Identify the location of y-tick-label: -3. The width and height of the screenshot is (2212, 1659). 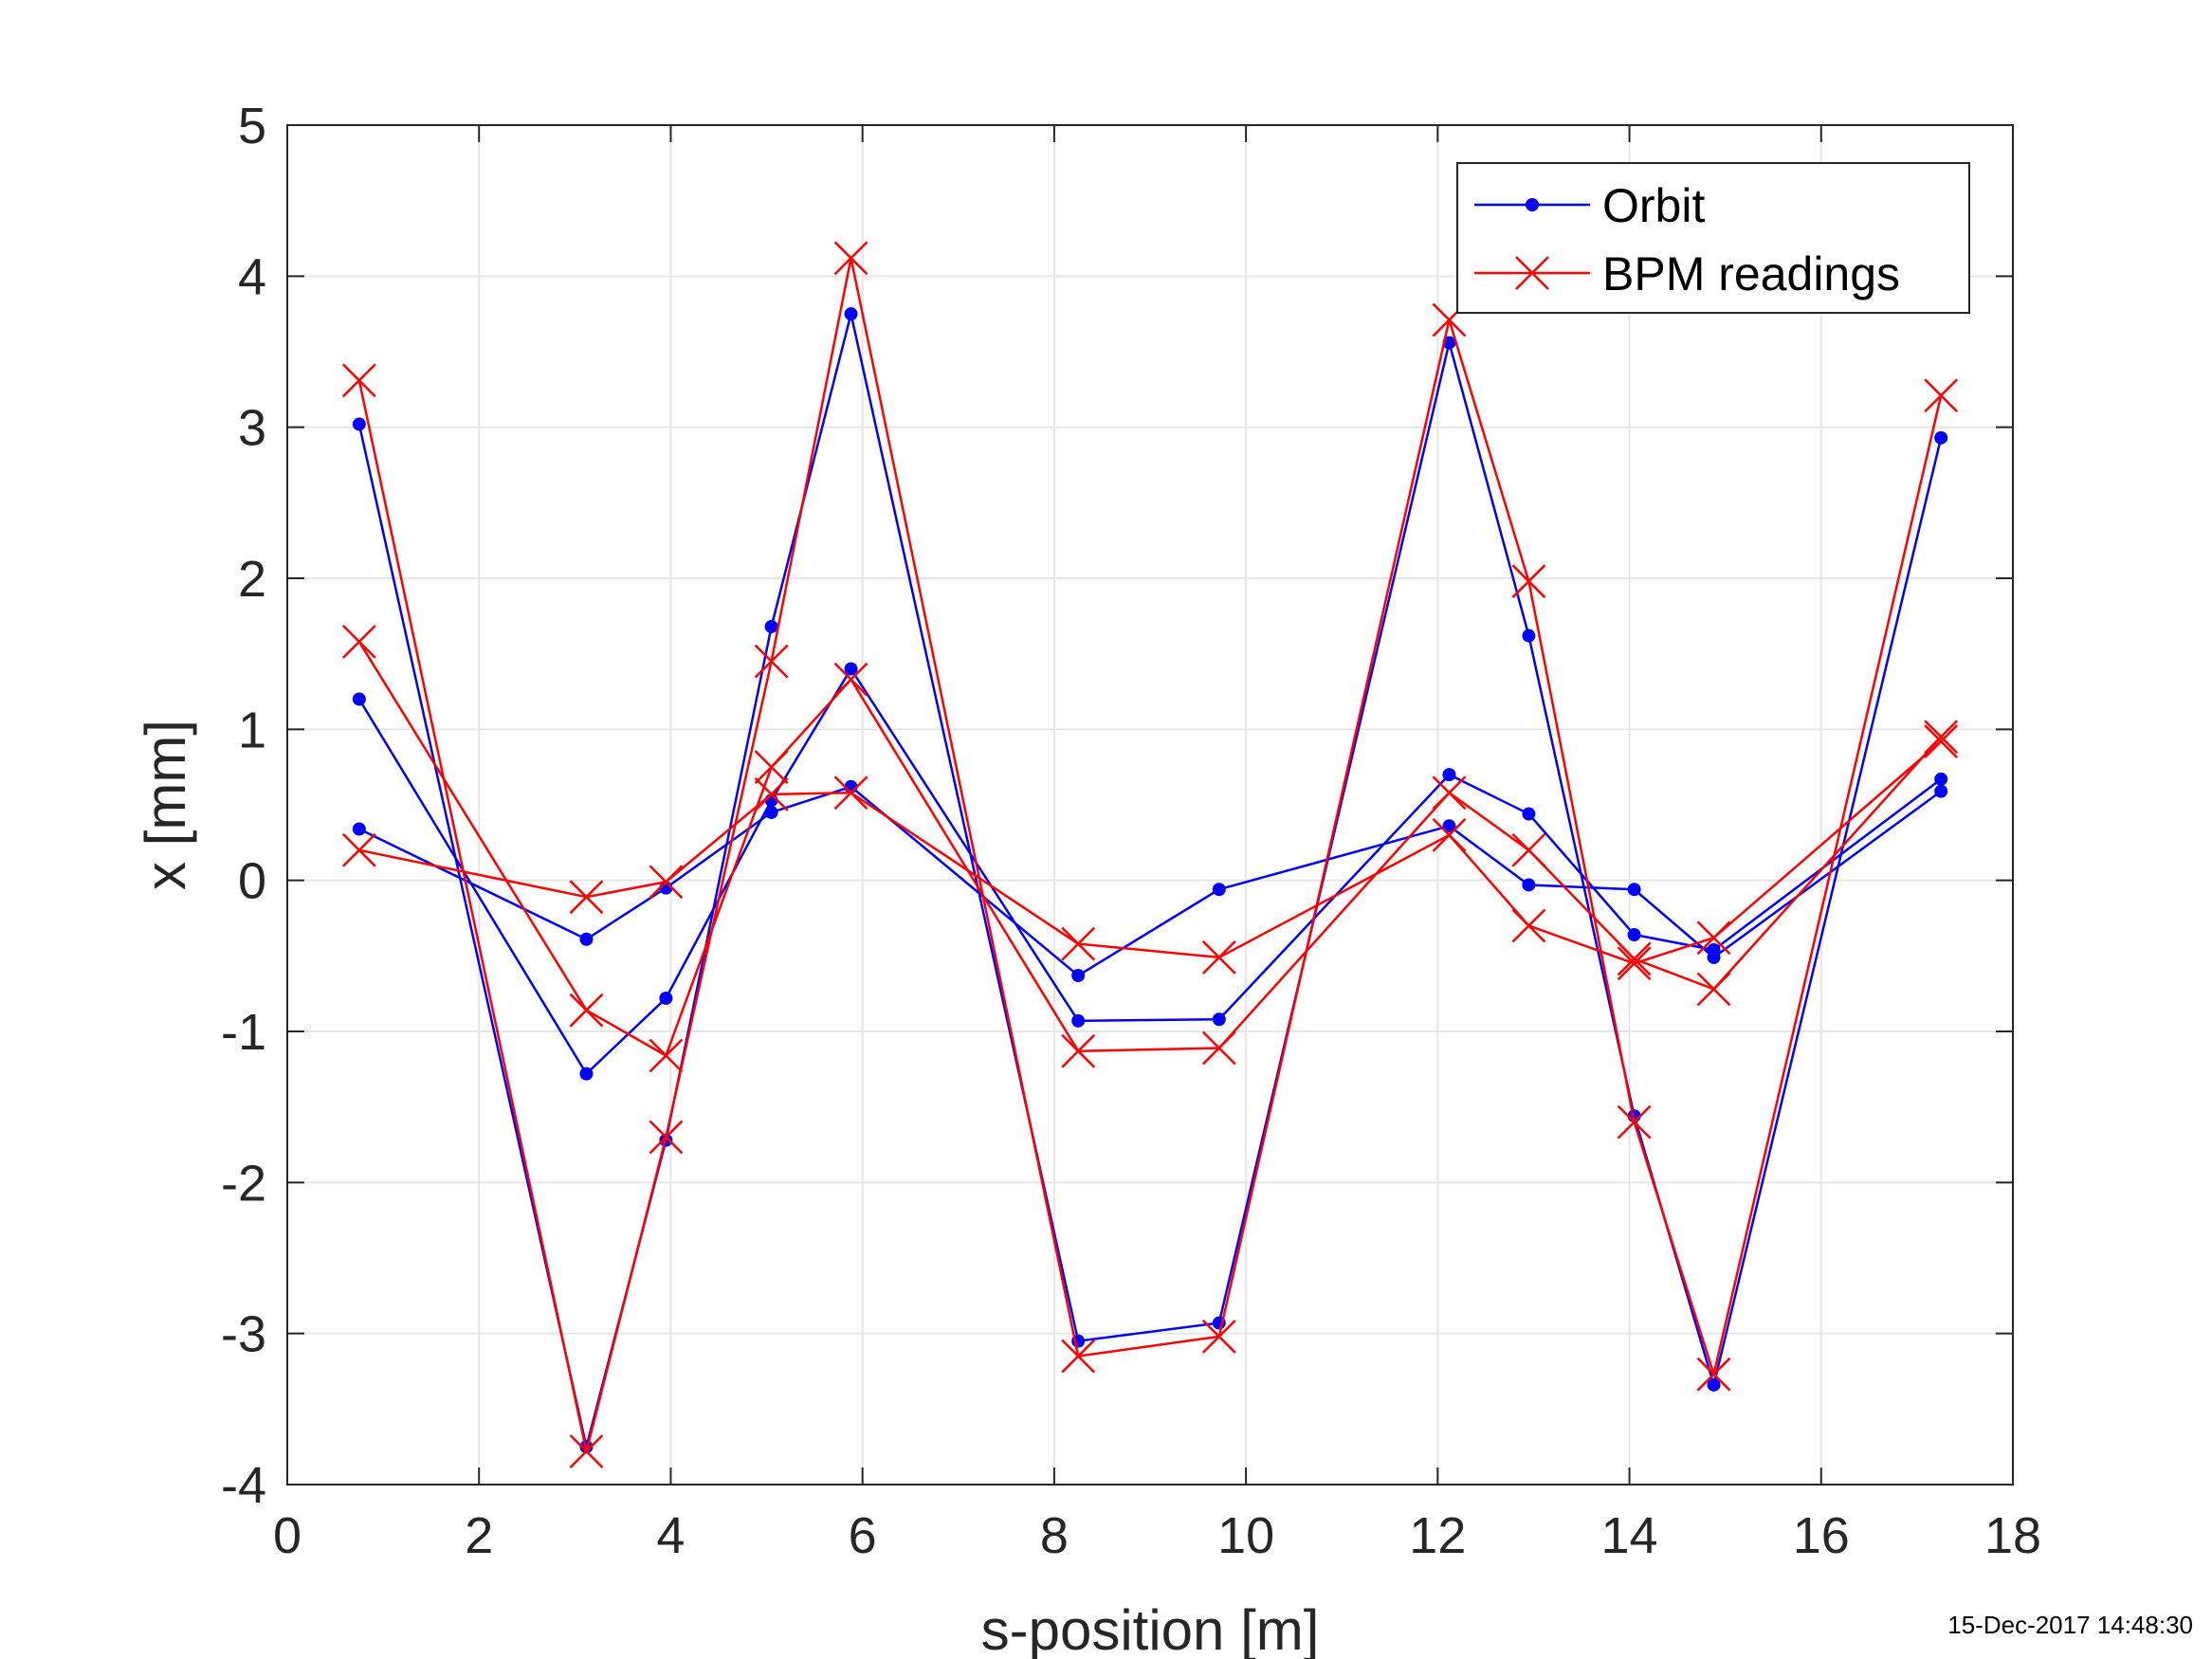
(243, 1334).